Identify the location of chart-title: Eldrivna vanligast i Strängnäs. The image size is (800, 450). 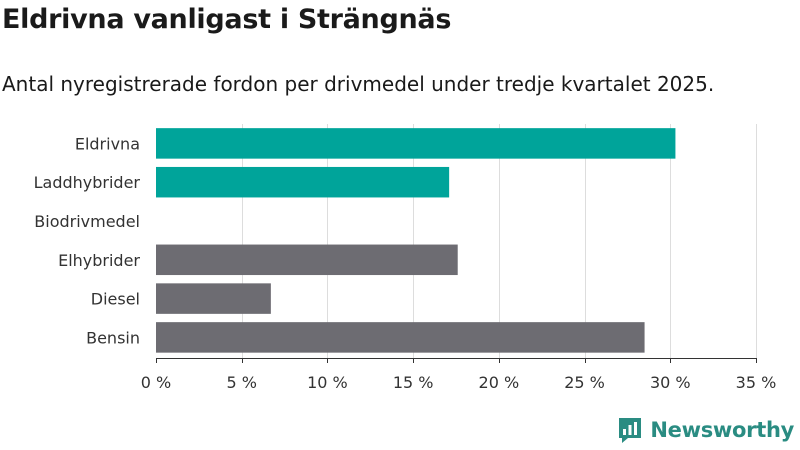
(227, 19).